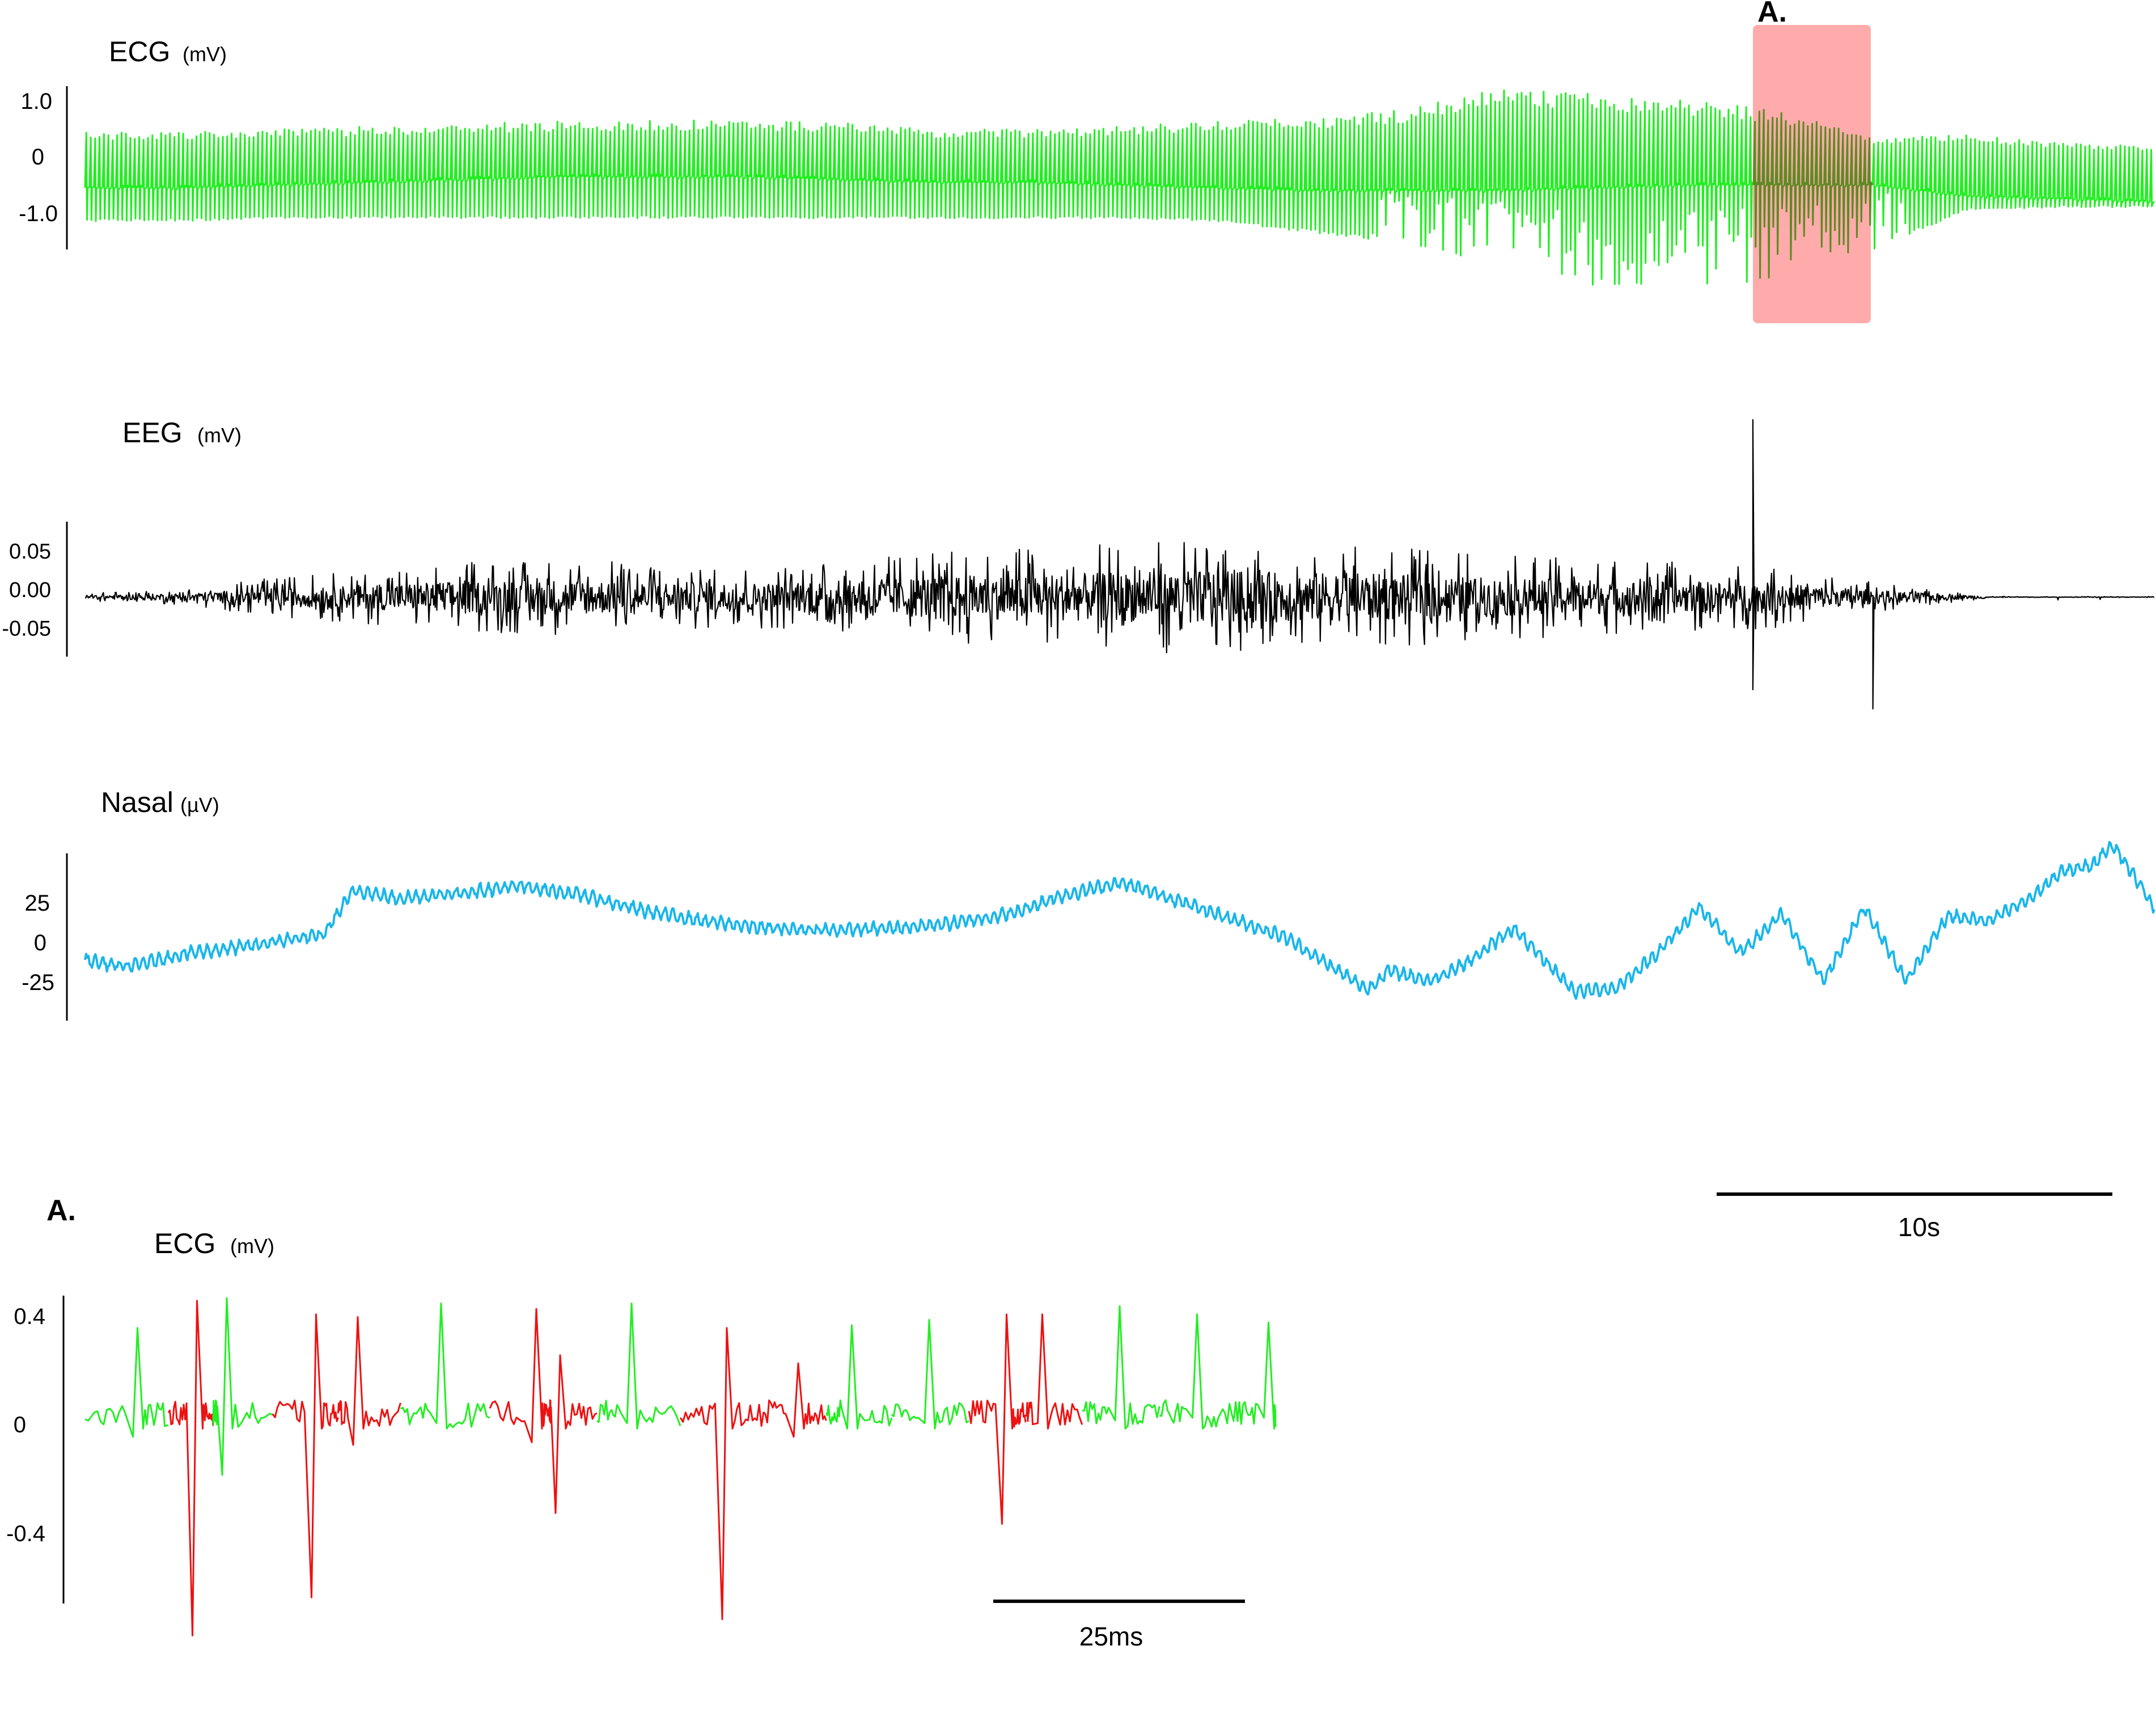  Describe the element at coordinates (205, 55) in the screenshot. I see `ecg-unit: (mV)` at that location.